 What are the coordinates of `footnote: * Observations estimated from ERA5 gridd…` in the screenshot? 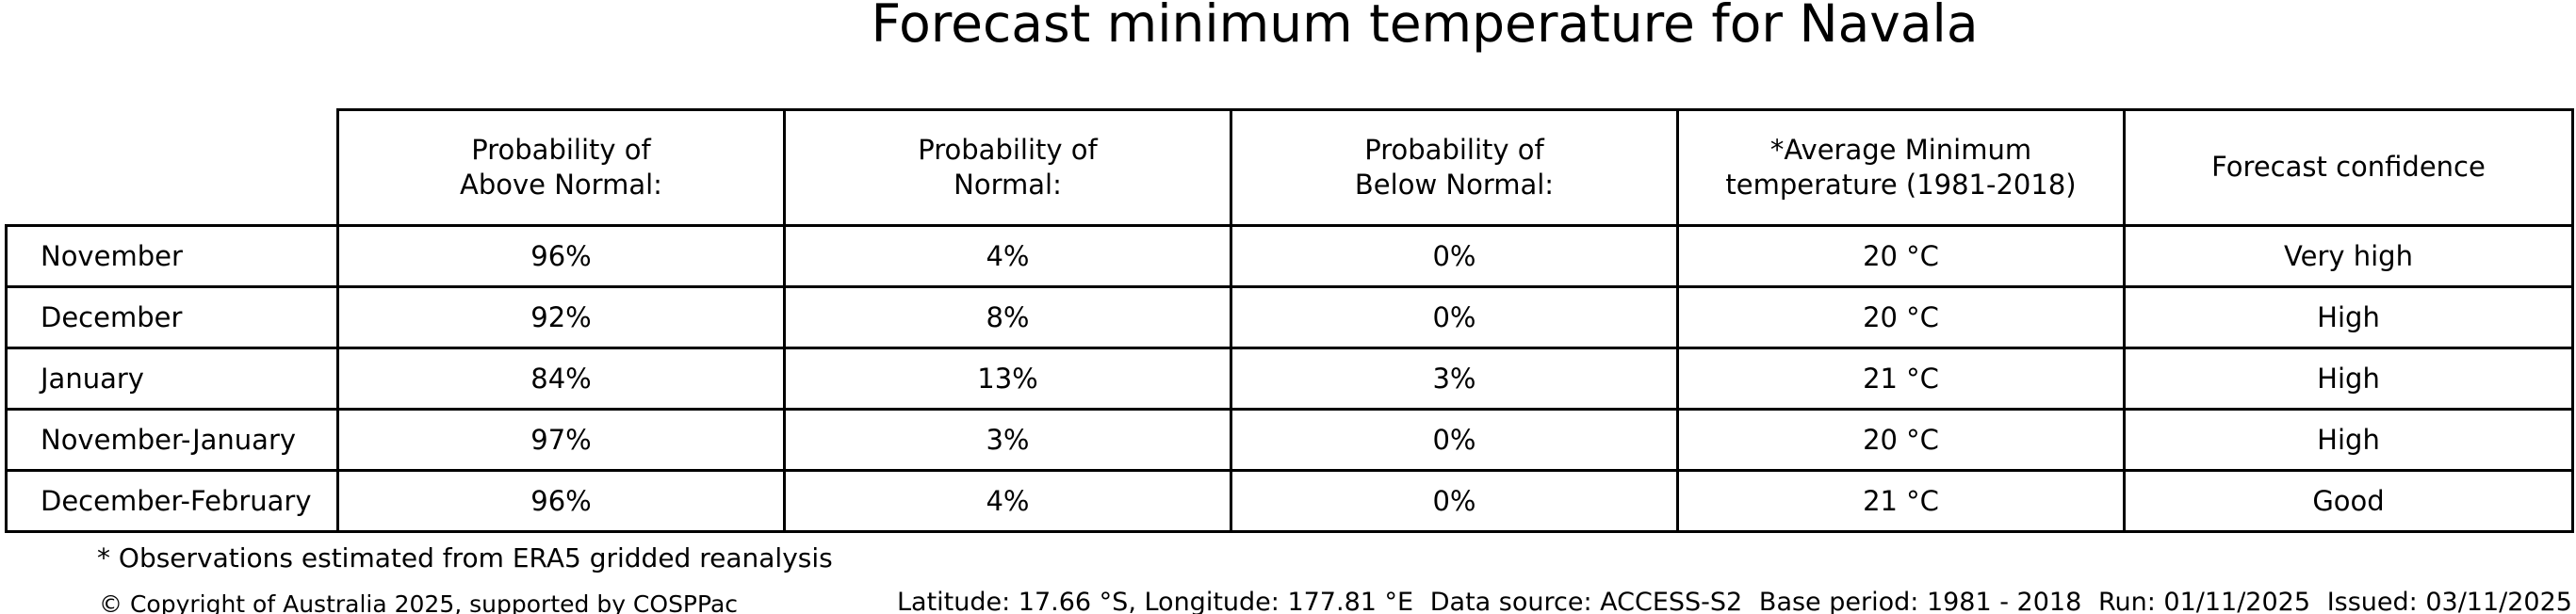 It's located at (465, 558).